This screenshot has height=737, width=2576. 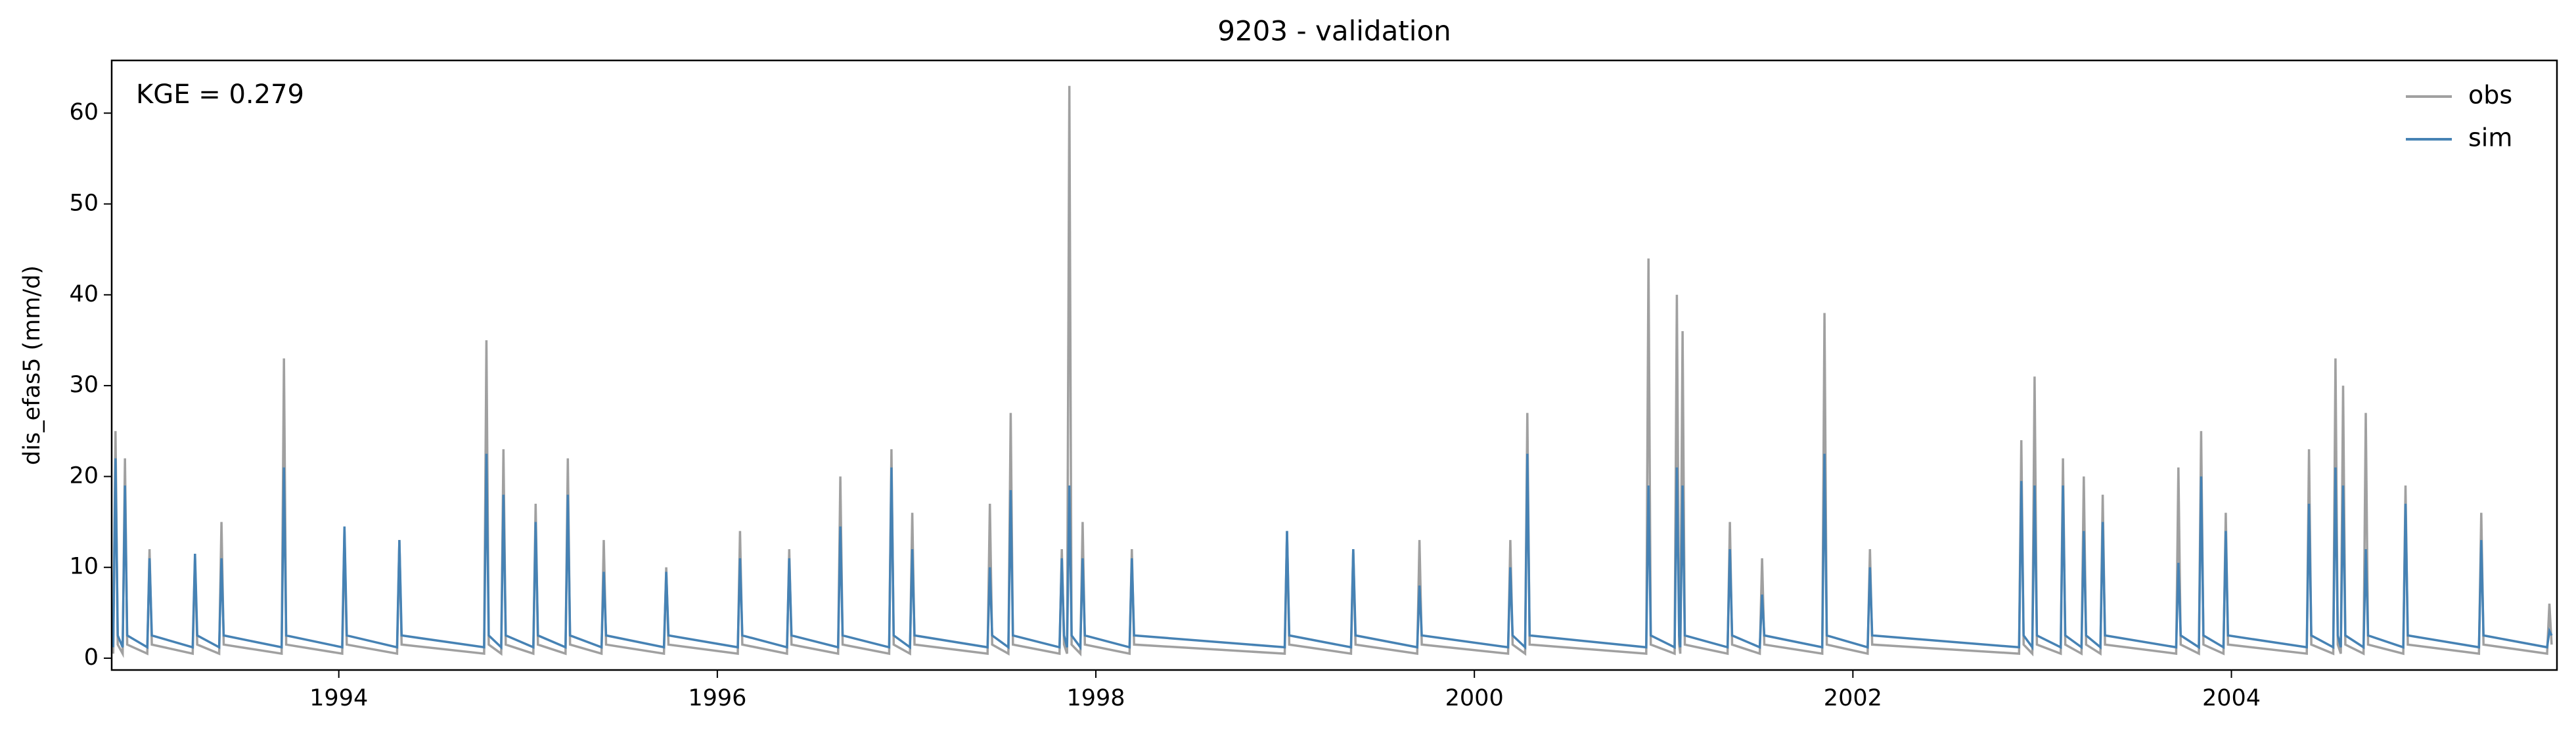 What do you see at coordinates (338, 698) in the screenshot?
I see `x-tick-label: 1994` at bounding box center [338, 698].